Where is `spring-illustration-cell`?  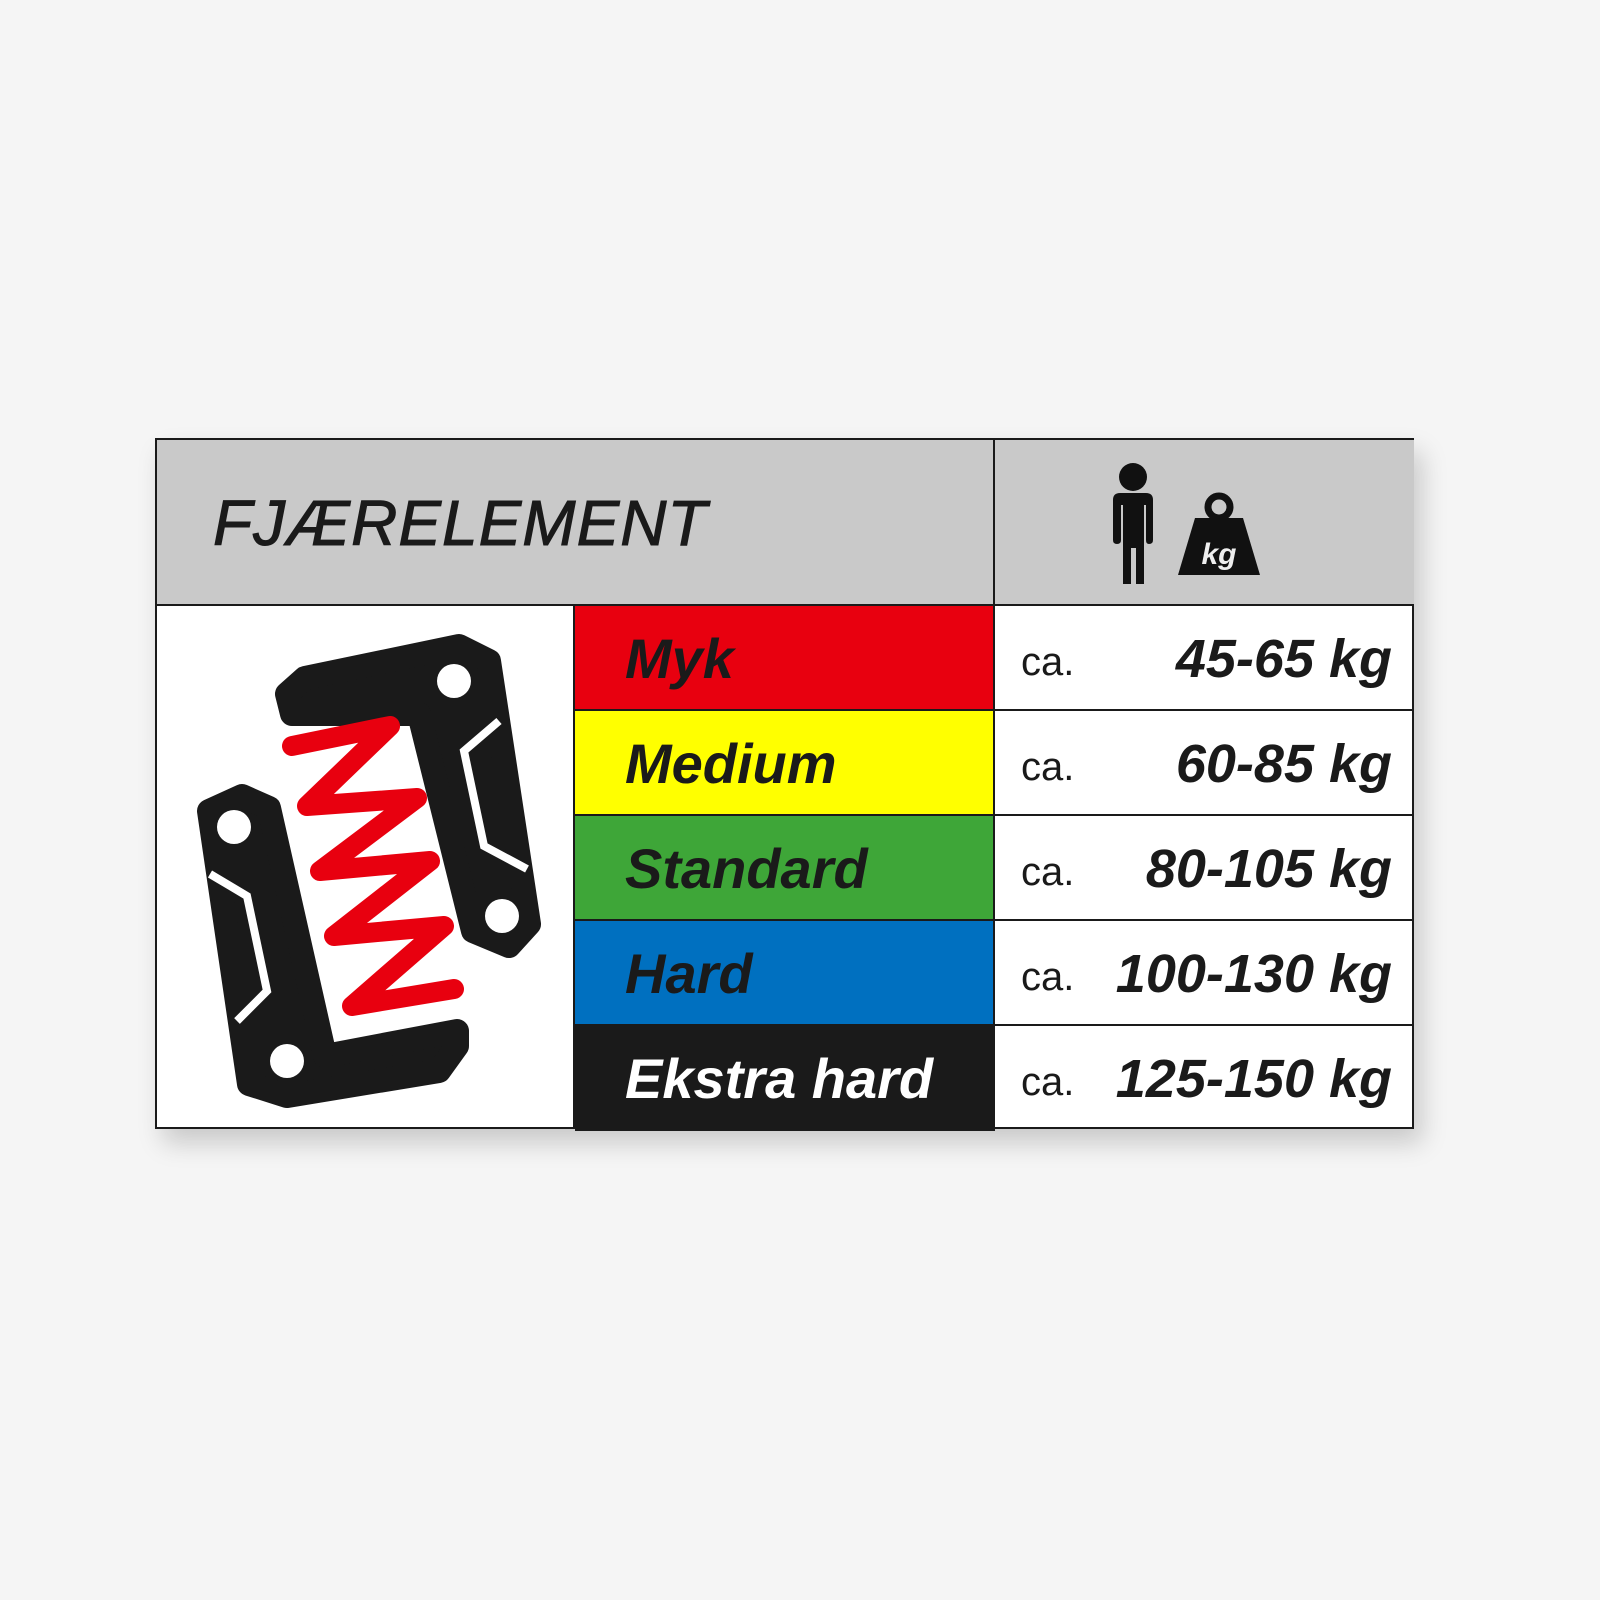
spring-illustration-cell is located at coordinates (366, 867).